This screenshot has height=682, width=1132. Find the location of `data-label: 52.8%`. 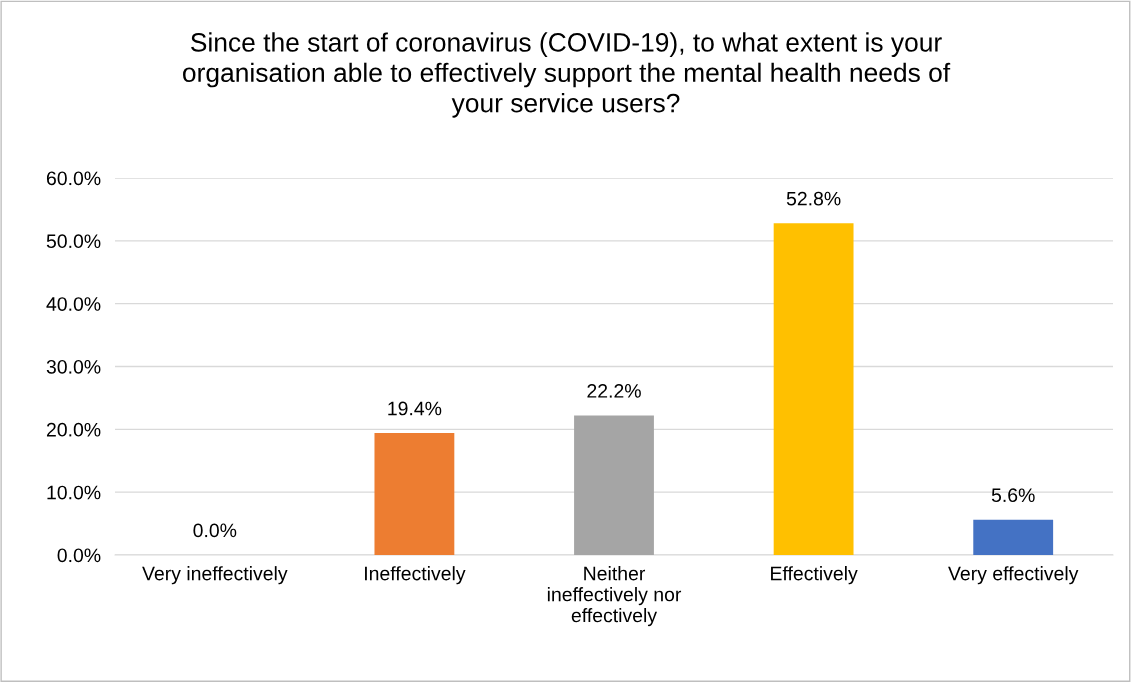

data-label: 52.8% is located at coordinates (813, 198).